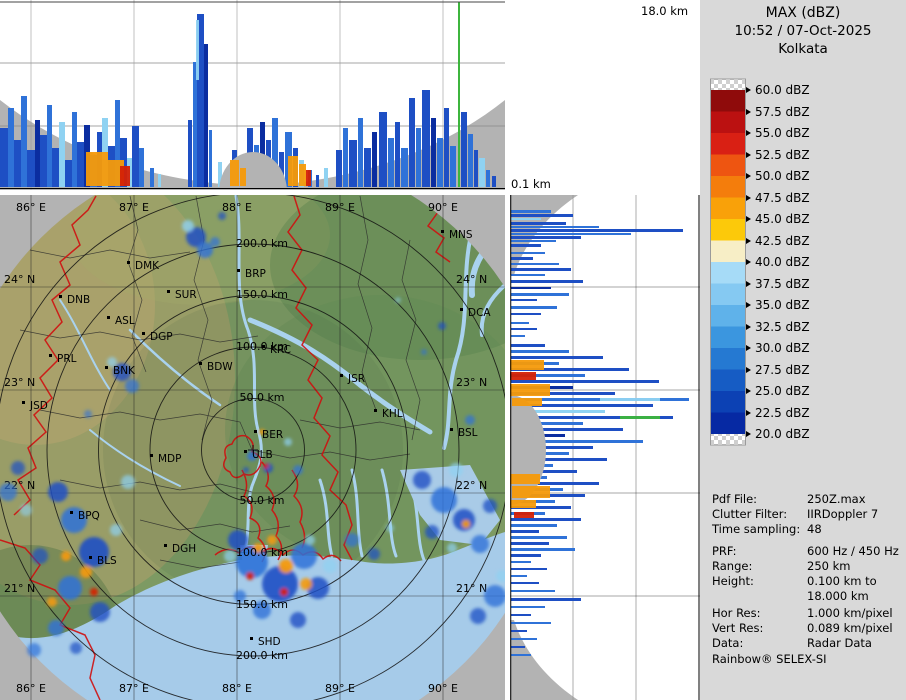 The height and width of the screenshot is (700, 906). What do you see at coordinates (19, 279) in the screenshot?
I see `latitude-label: 24° N` at bounding box center [19, 279].